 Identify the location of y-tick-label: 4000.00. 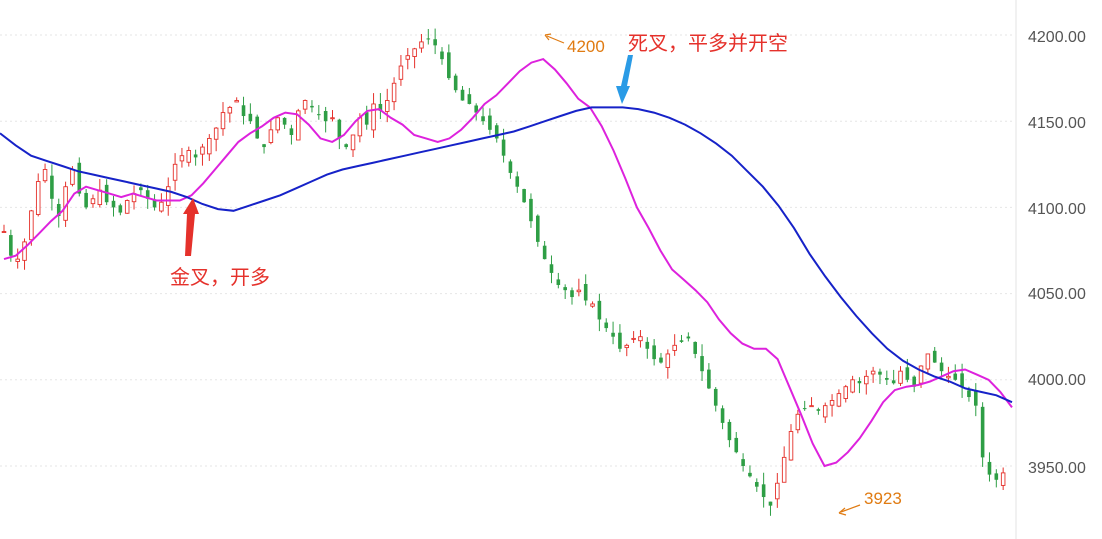
(1057, 380).